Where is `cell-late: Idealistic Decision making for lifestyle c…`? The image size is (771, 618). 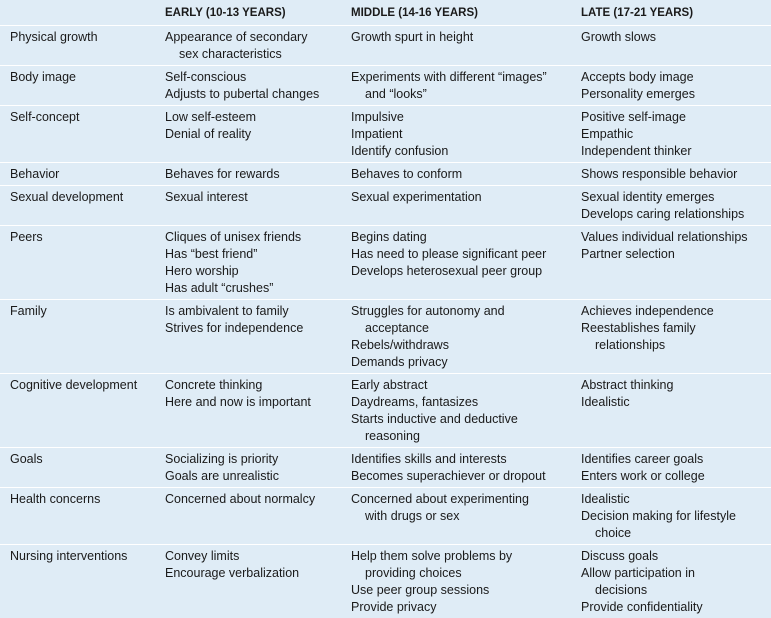 cell-late: Idealistic Decision making for lifestyle c… is located at coordinates (671, 516).